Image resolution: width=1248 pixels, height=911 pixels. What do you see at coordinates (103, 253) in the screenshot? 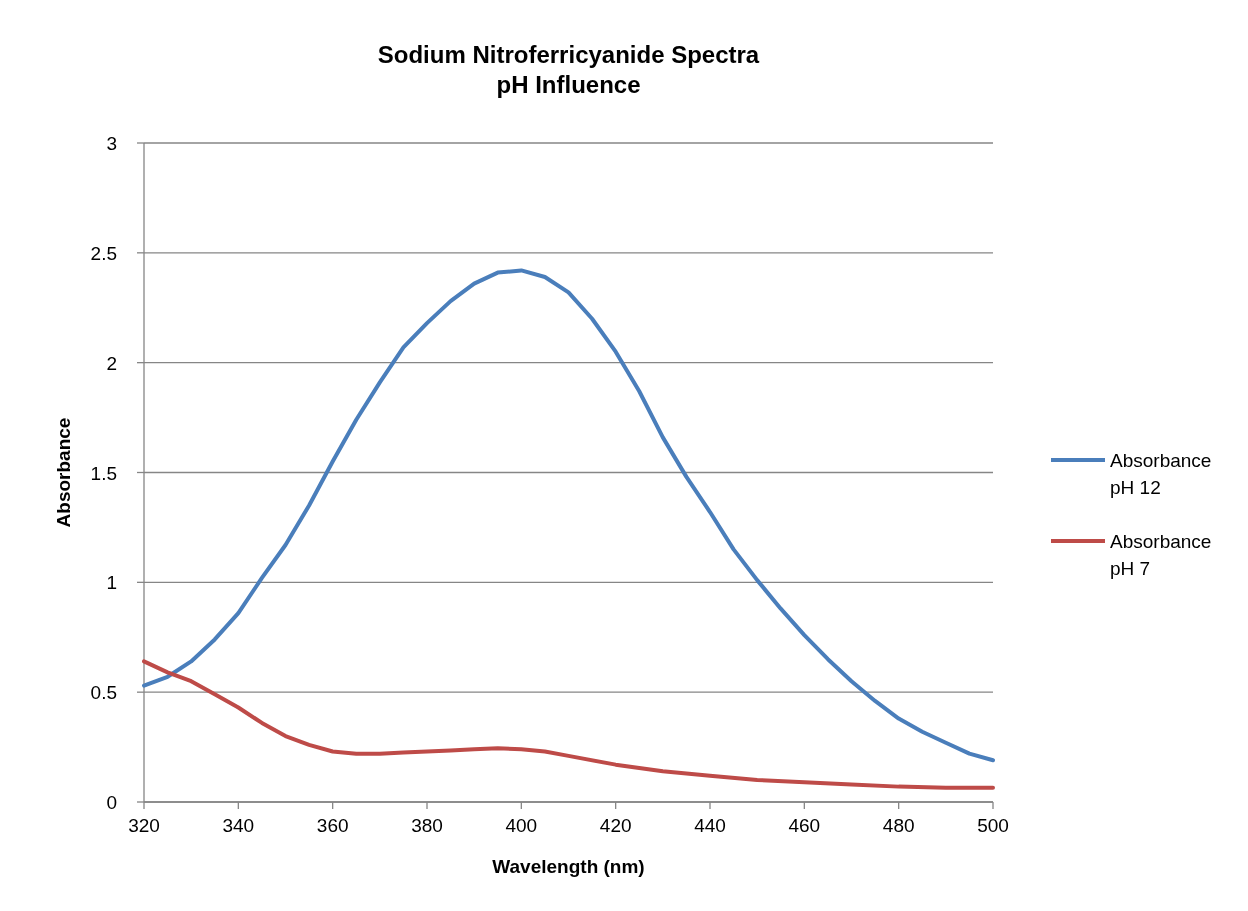
I see `y-tick-label: 2.5` at bounding box center [103, 253].